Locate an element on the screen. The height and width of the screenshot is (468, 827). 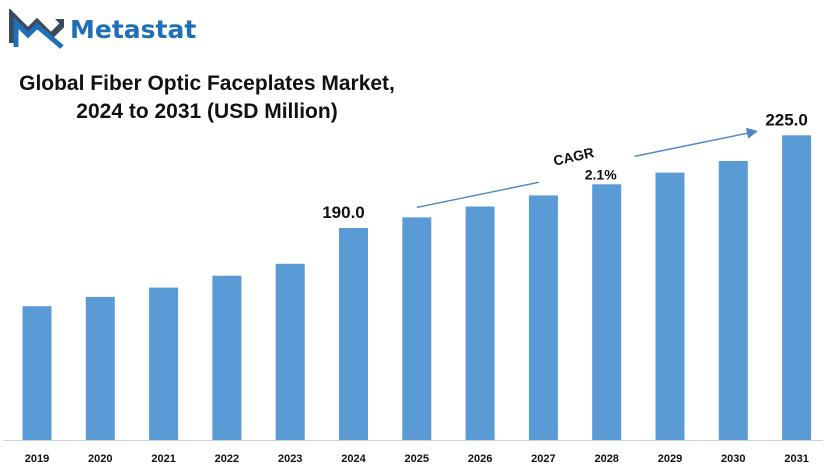
cagr-value: 2.1% is located at coordinates (601, 174).